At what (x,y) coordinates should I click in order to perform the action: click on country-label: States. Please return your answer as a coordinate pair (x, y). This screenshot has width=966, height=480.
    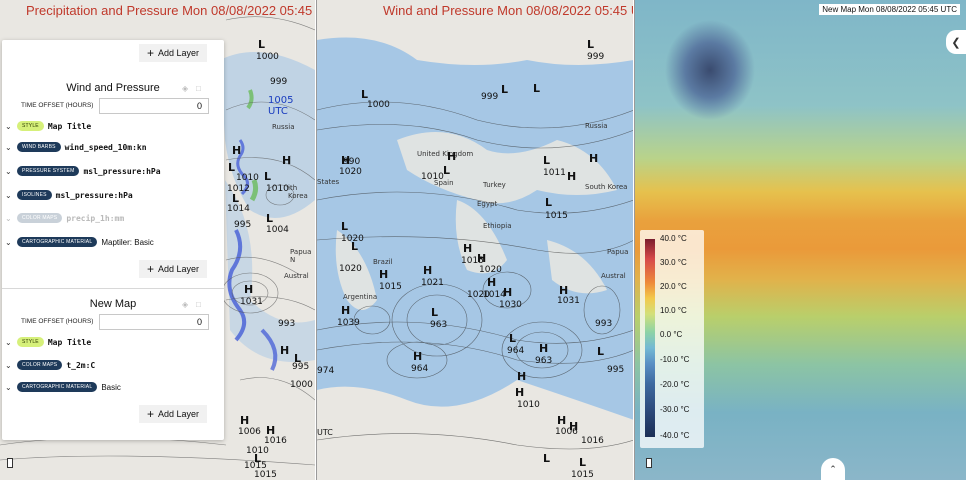
    Looking at the image, I should click on (328, 182).